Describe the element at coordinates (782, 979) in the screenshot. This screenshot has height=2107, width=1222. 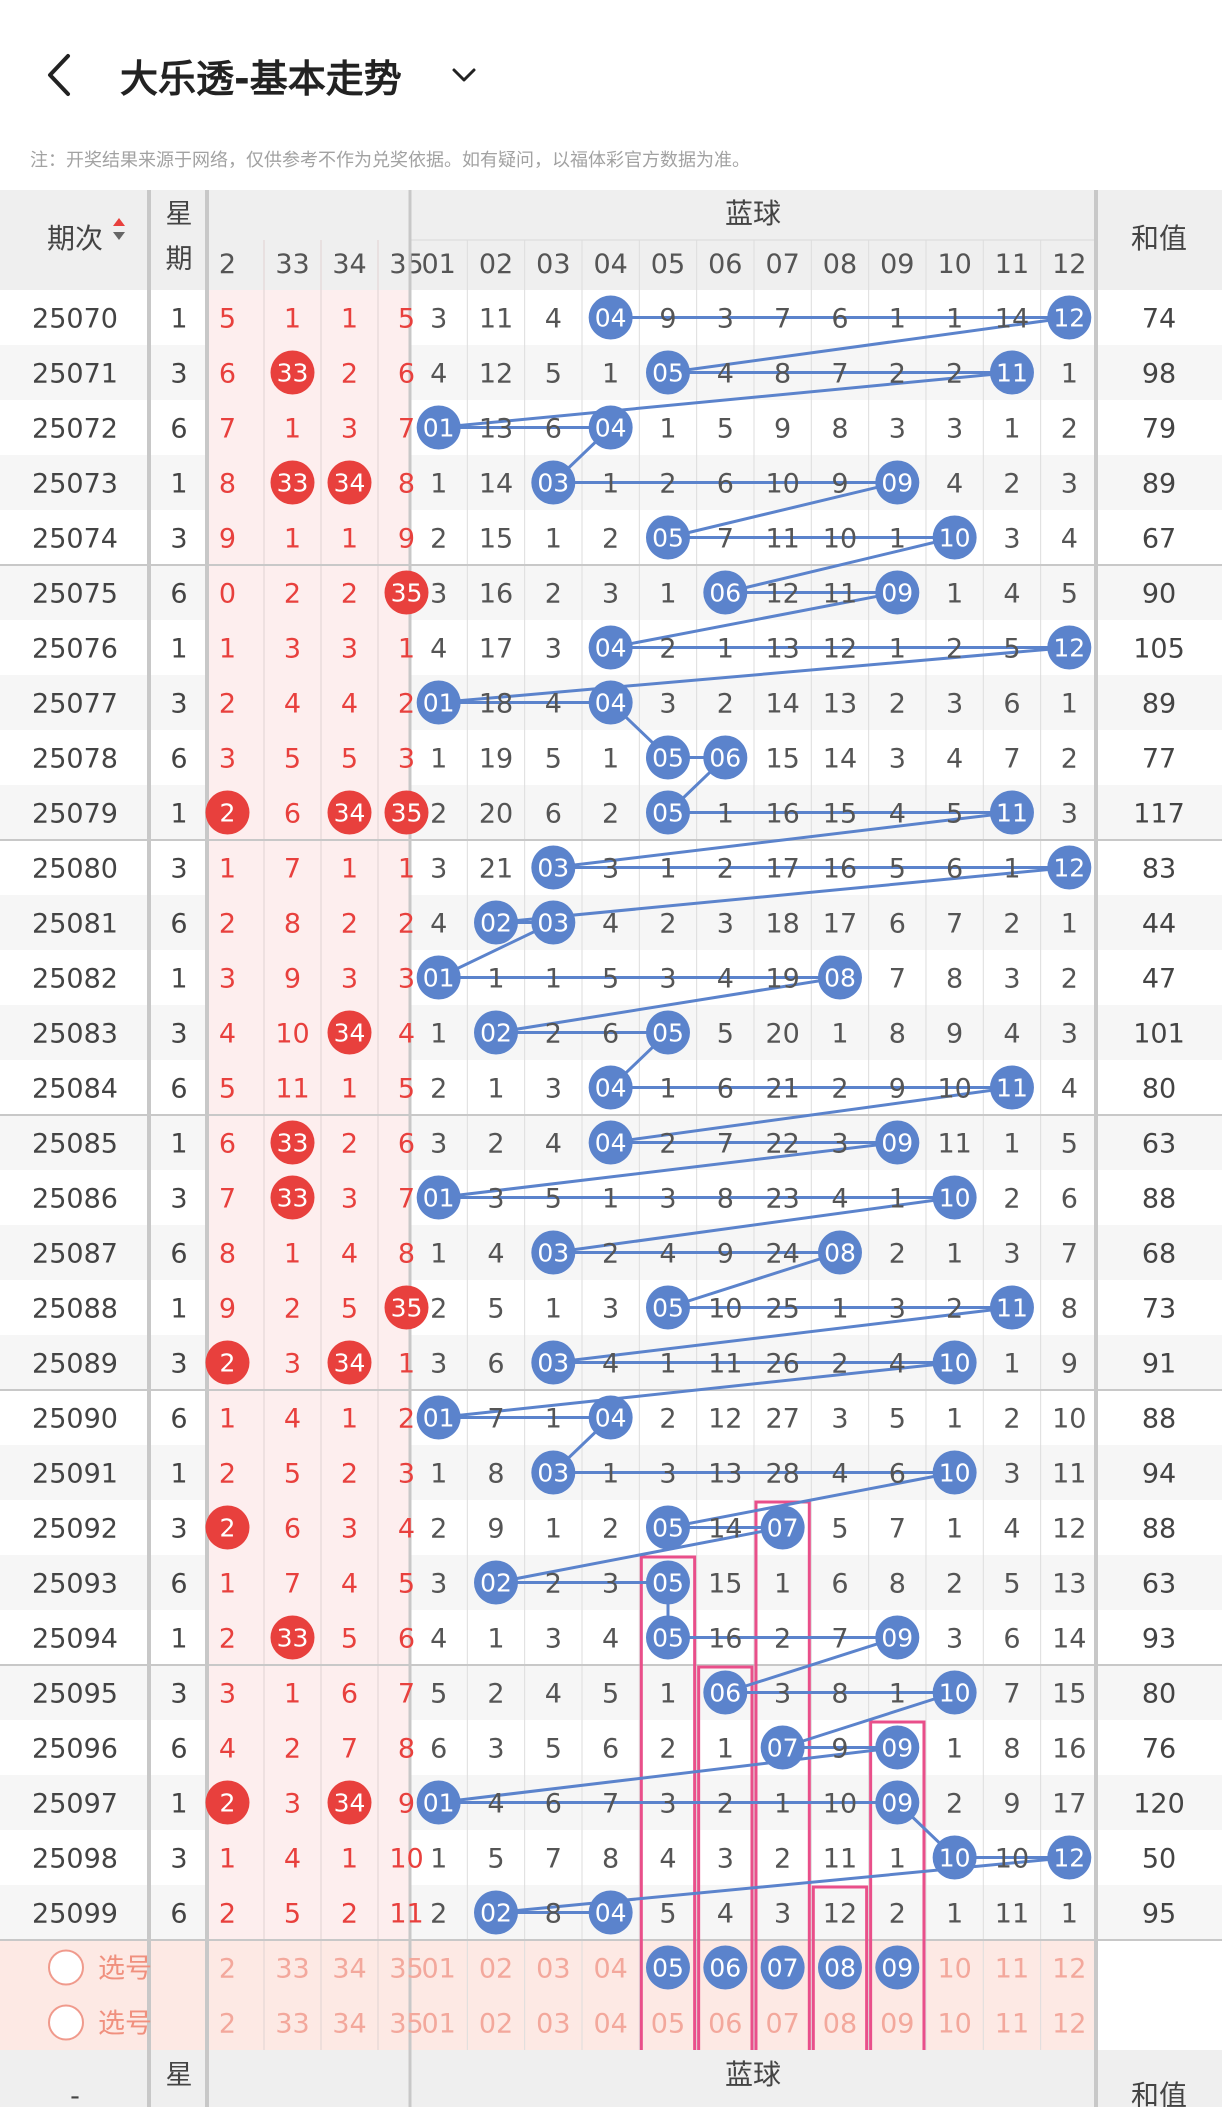
I see `blue-miss: 19` at that location.